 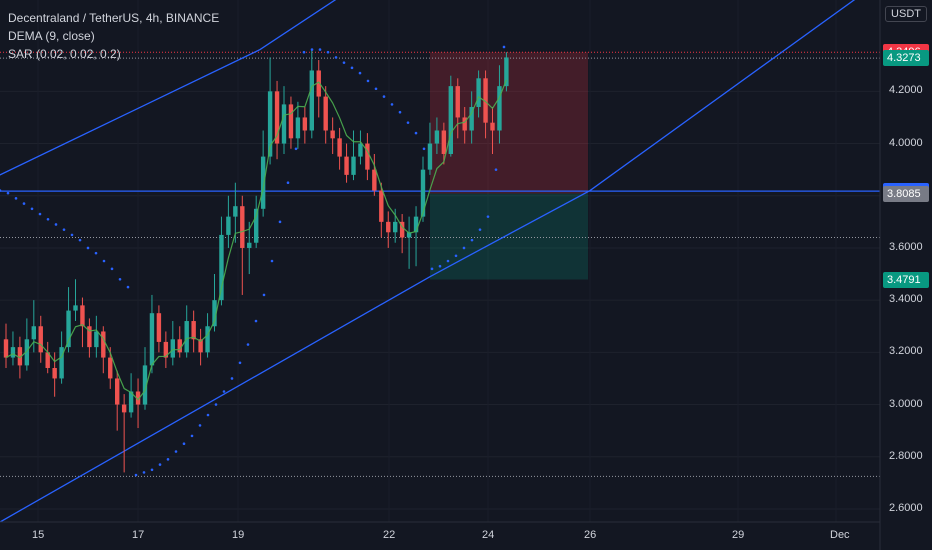 What do you see at coordinates (840, 535) in the screenshot?
I see `time-tick-label: Dec` at bounding box center [840, 535].